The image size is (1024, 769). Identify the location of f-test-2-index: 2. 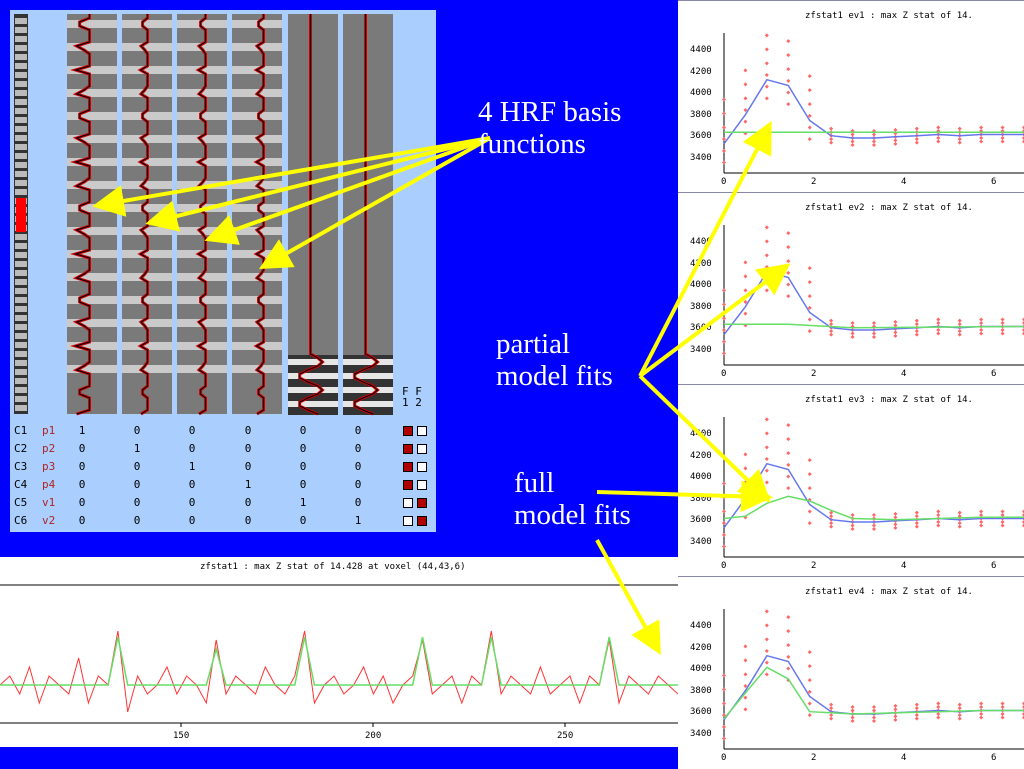
(418, 402).